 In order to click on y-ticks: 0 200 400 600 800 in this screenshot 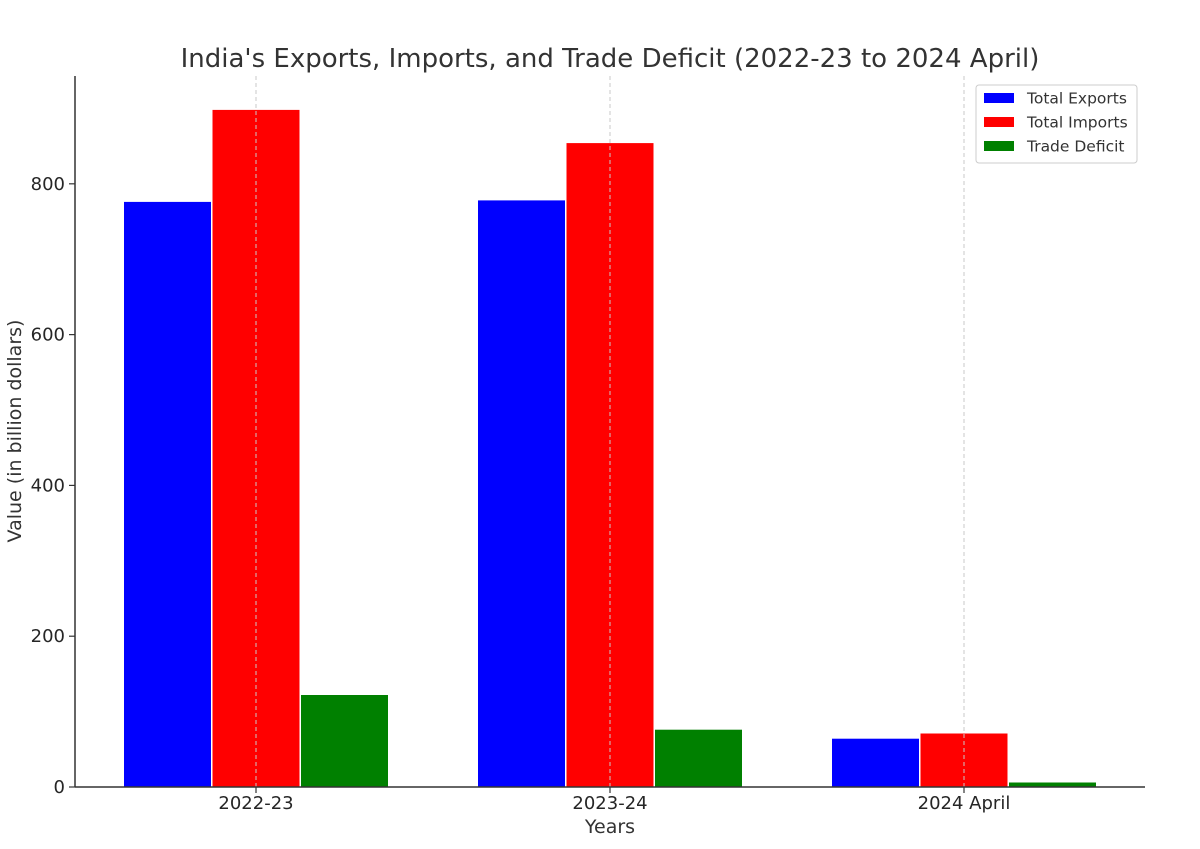, I will do `click(53, 486)`.